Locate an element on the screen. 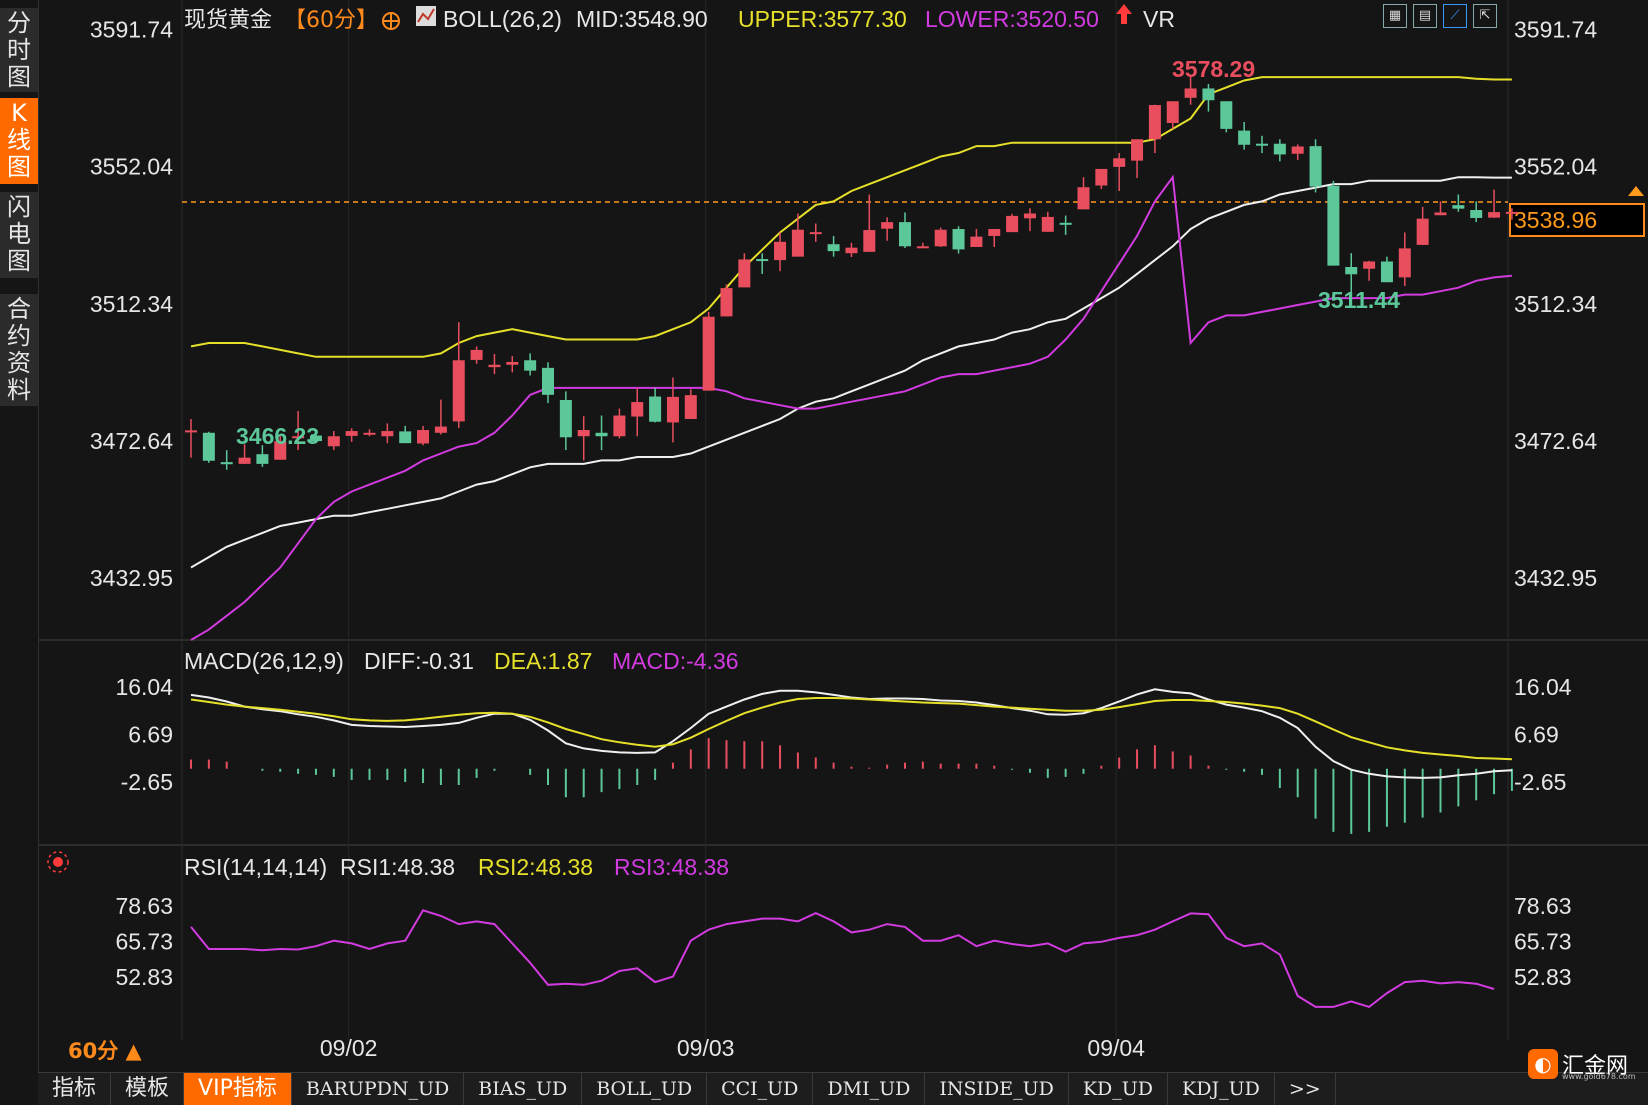  macd-value: MACD:-4.36 is located at coordinates (675, 661).